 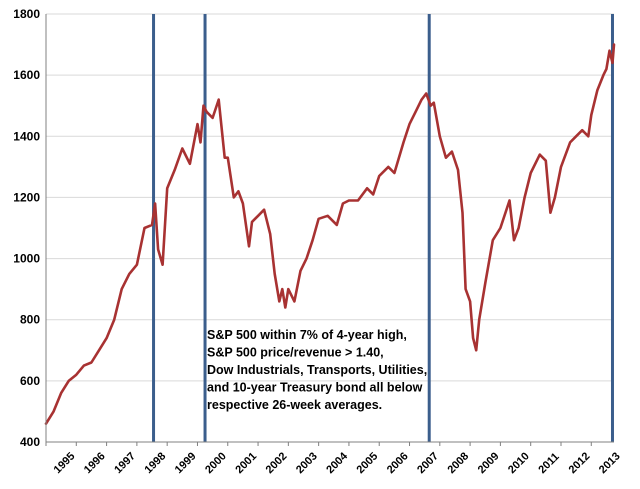 I want to click on y-tick-label: 1200, so click(x=26, y=197).